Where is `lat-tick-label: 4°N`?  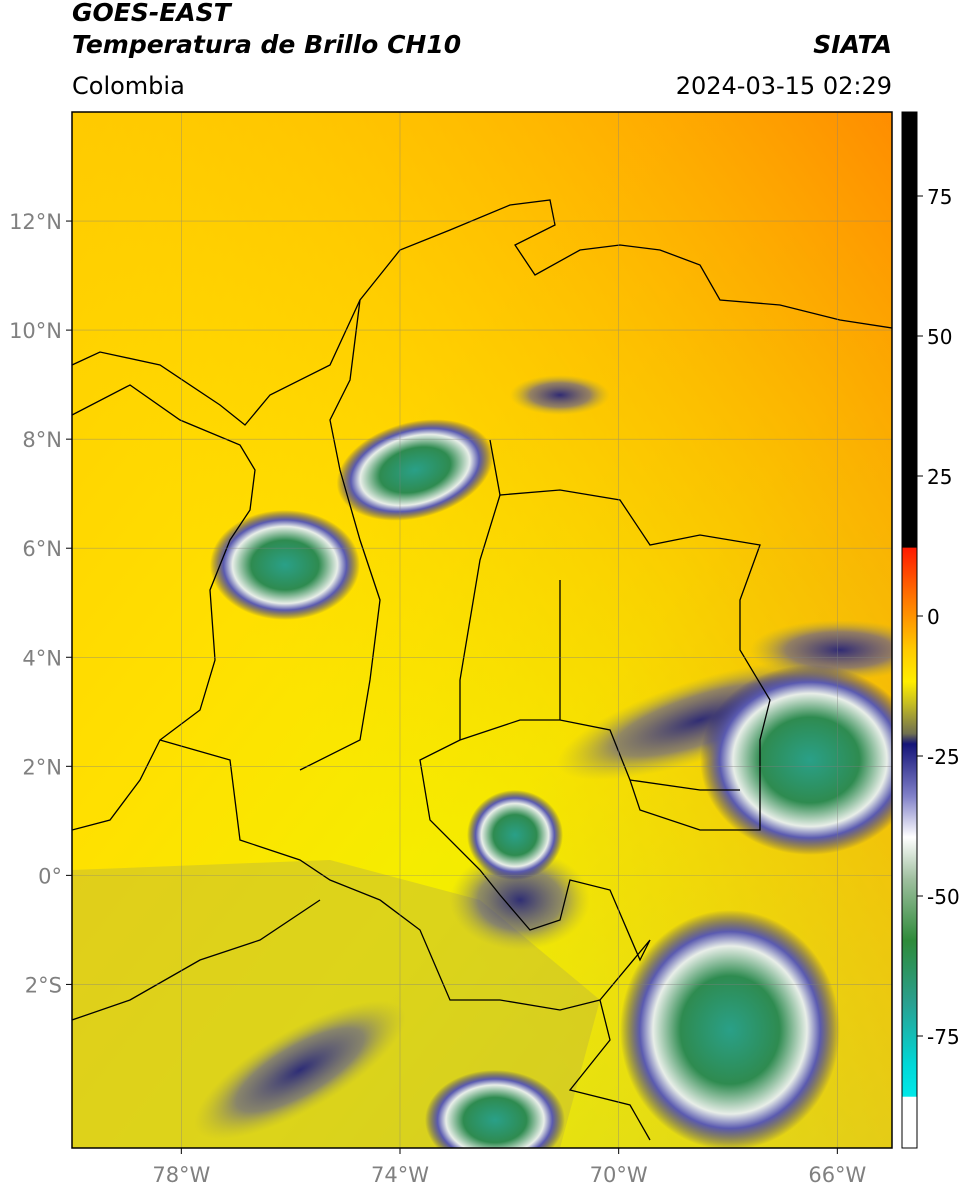
lat-tick-label: 4°N is located at coordinates (42, 658).